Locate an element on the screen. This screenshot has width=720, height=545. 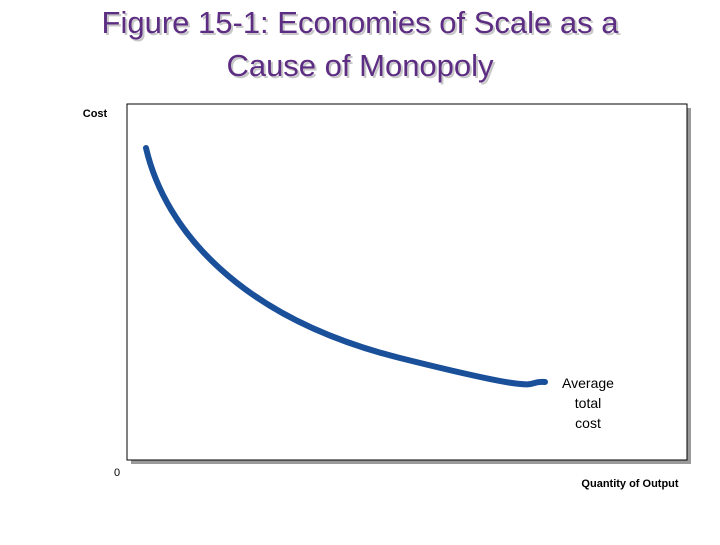
title-line: Figure 15-1: Economies of Scale as a is located at coordinates (361, 22).